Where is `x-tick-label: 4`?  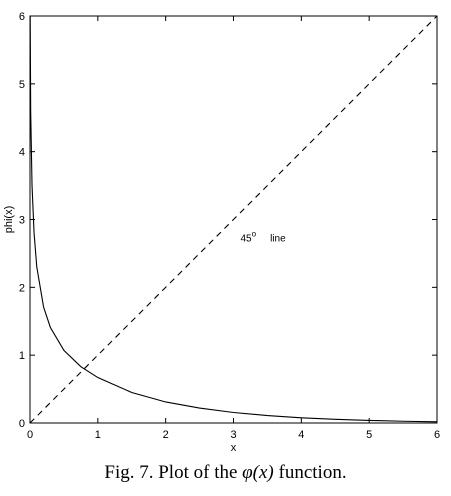 x-tick-label: 4 is located at coordinates (301, 435).